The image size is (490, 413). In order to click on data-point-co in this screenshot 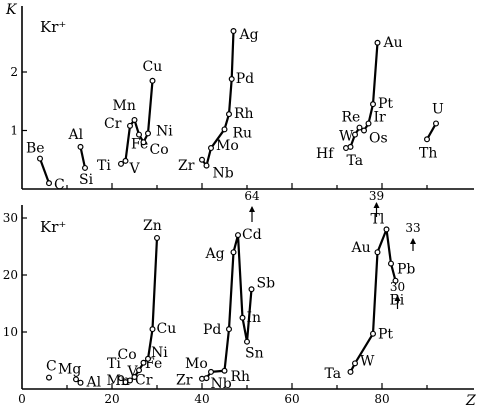, I will do `click(143, 362)`.